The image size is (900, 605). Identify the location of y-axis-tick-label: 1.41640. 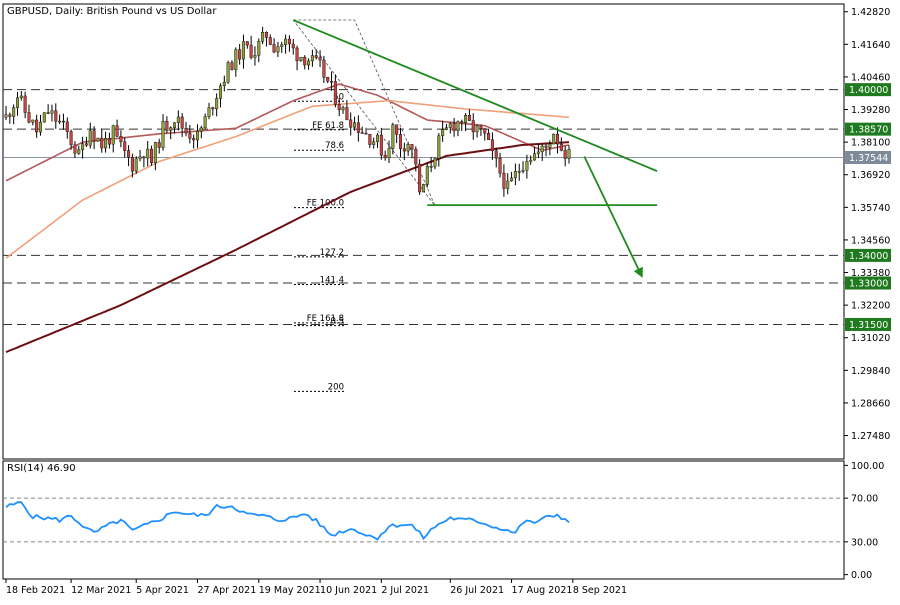
(870, 45).